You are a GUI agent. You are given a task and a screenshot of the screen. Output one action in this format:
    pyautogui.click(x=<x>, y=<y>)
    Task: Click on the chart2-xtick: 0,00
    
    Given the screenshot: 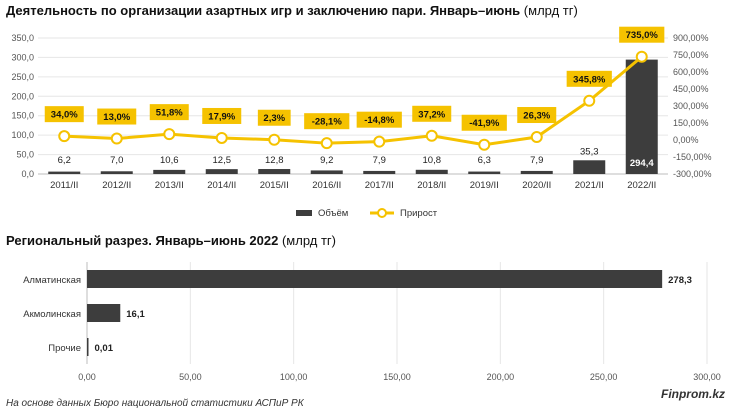 What is the action you would take?
    pyautogui.click(x=87, y=377)
    